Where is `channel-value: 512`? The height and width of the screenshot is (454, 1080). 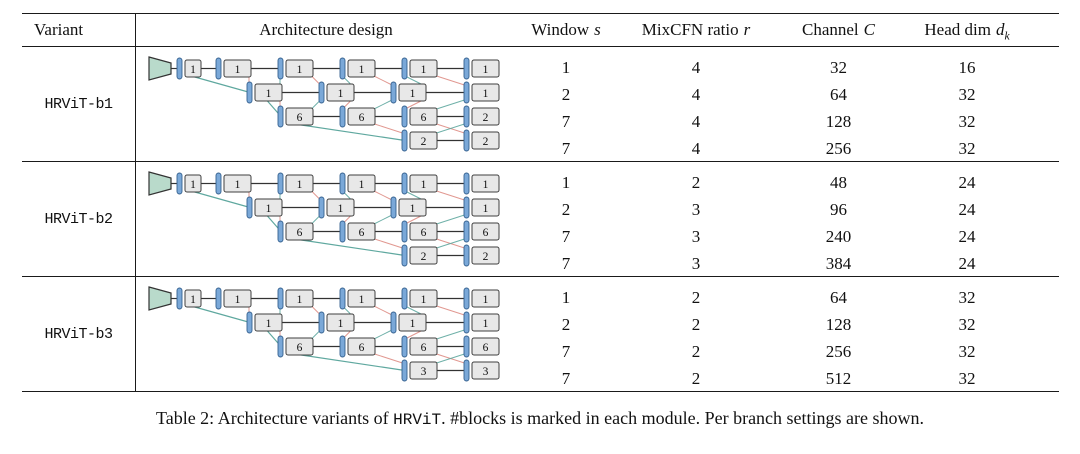 channel-value: 512 is located at coordinates (838, 378).